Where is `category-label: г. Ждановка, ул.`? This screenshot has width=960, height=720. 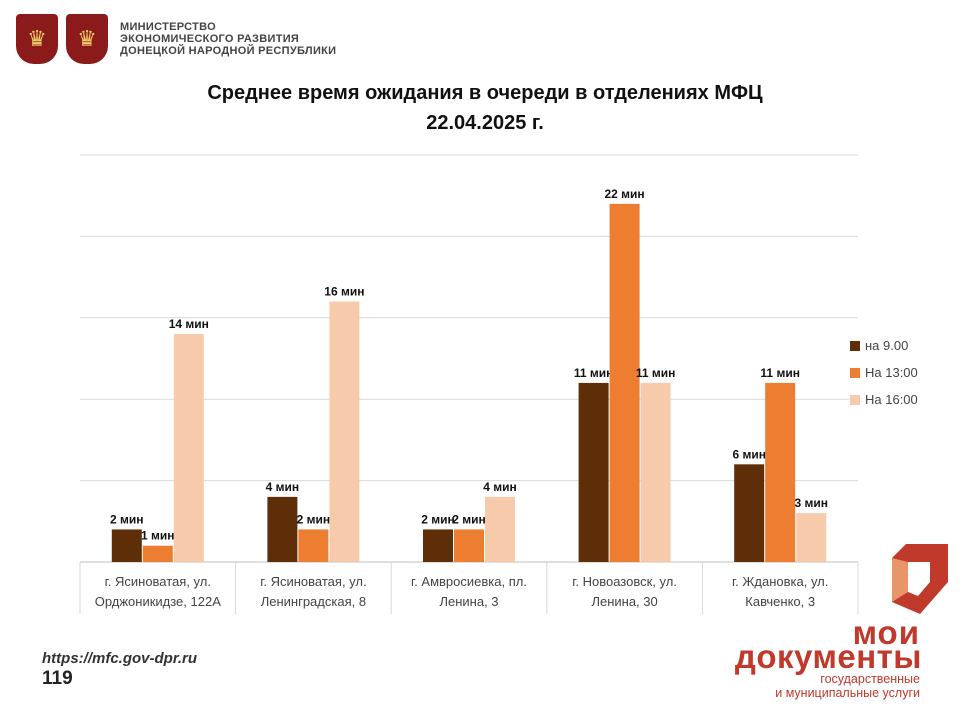 category-label: г. Ждановка, ул. is located at coordinates (780, 581).